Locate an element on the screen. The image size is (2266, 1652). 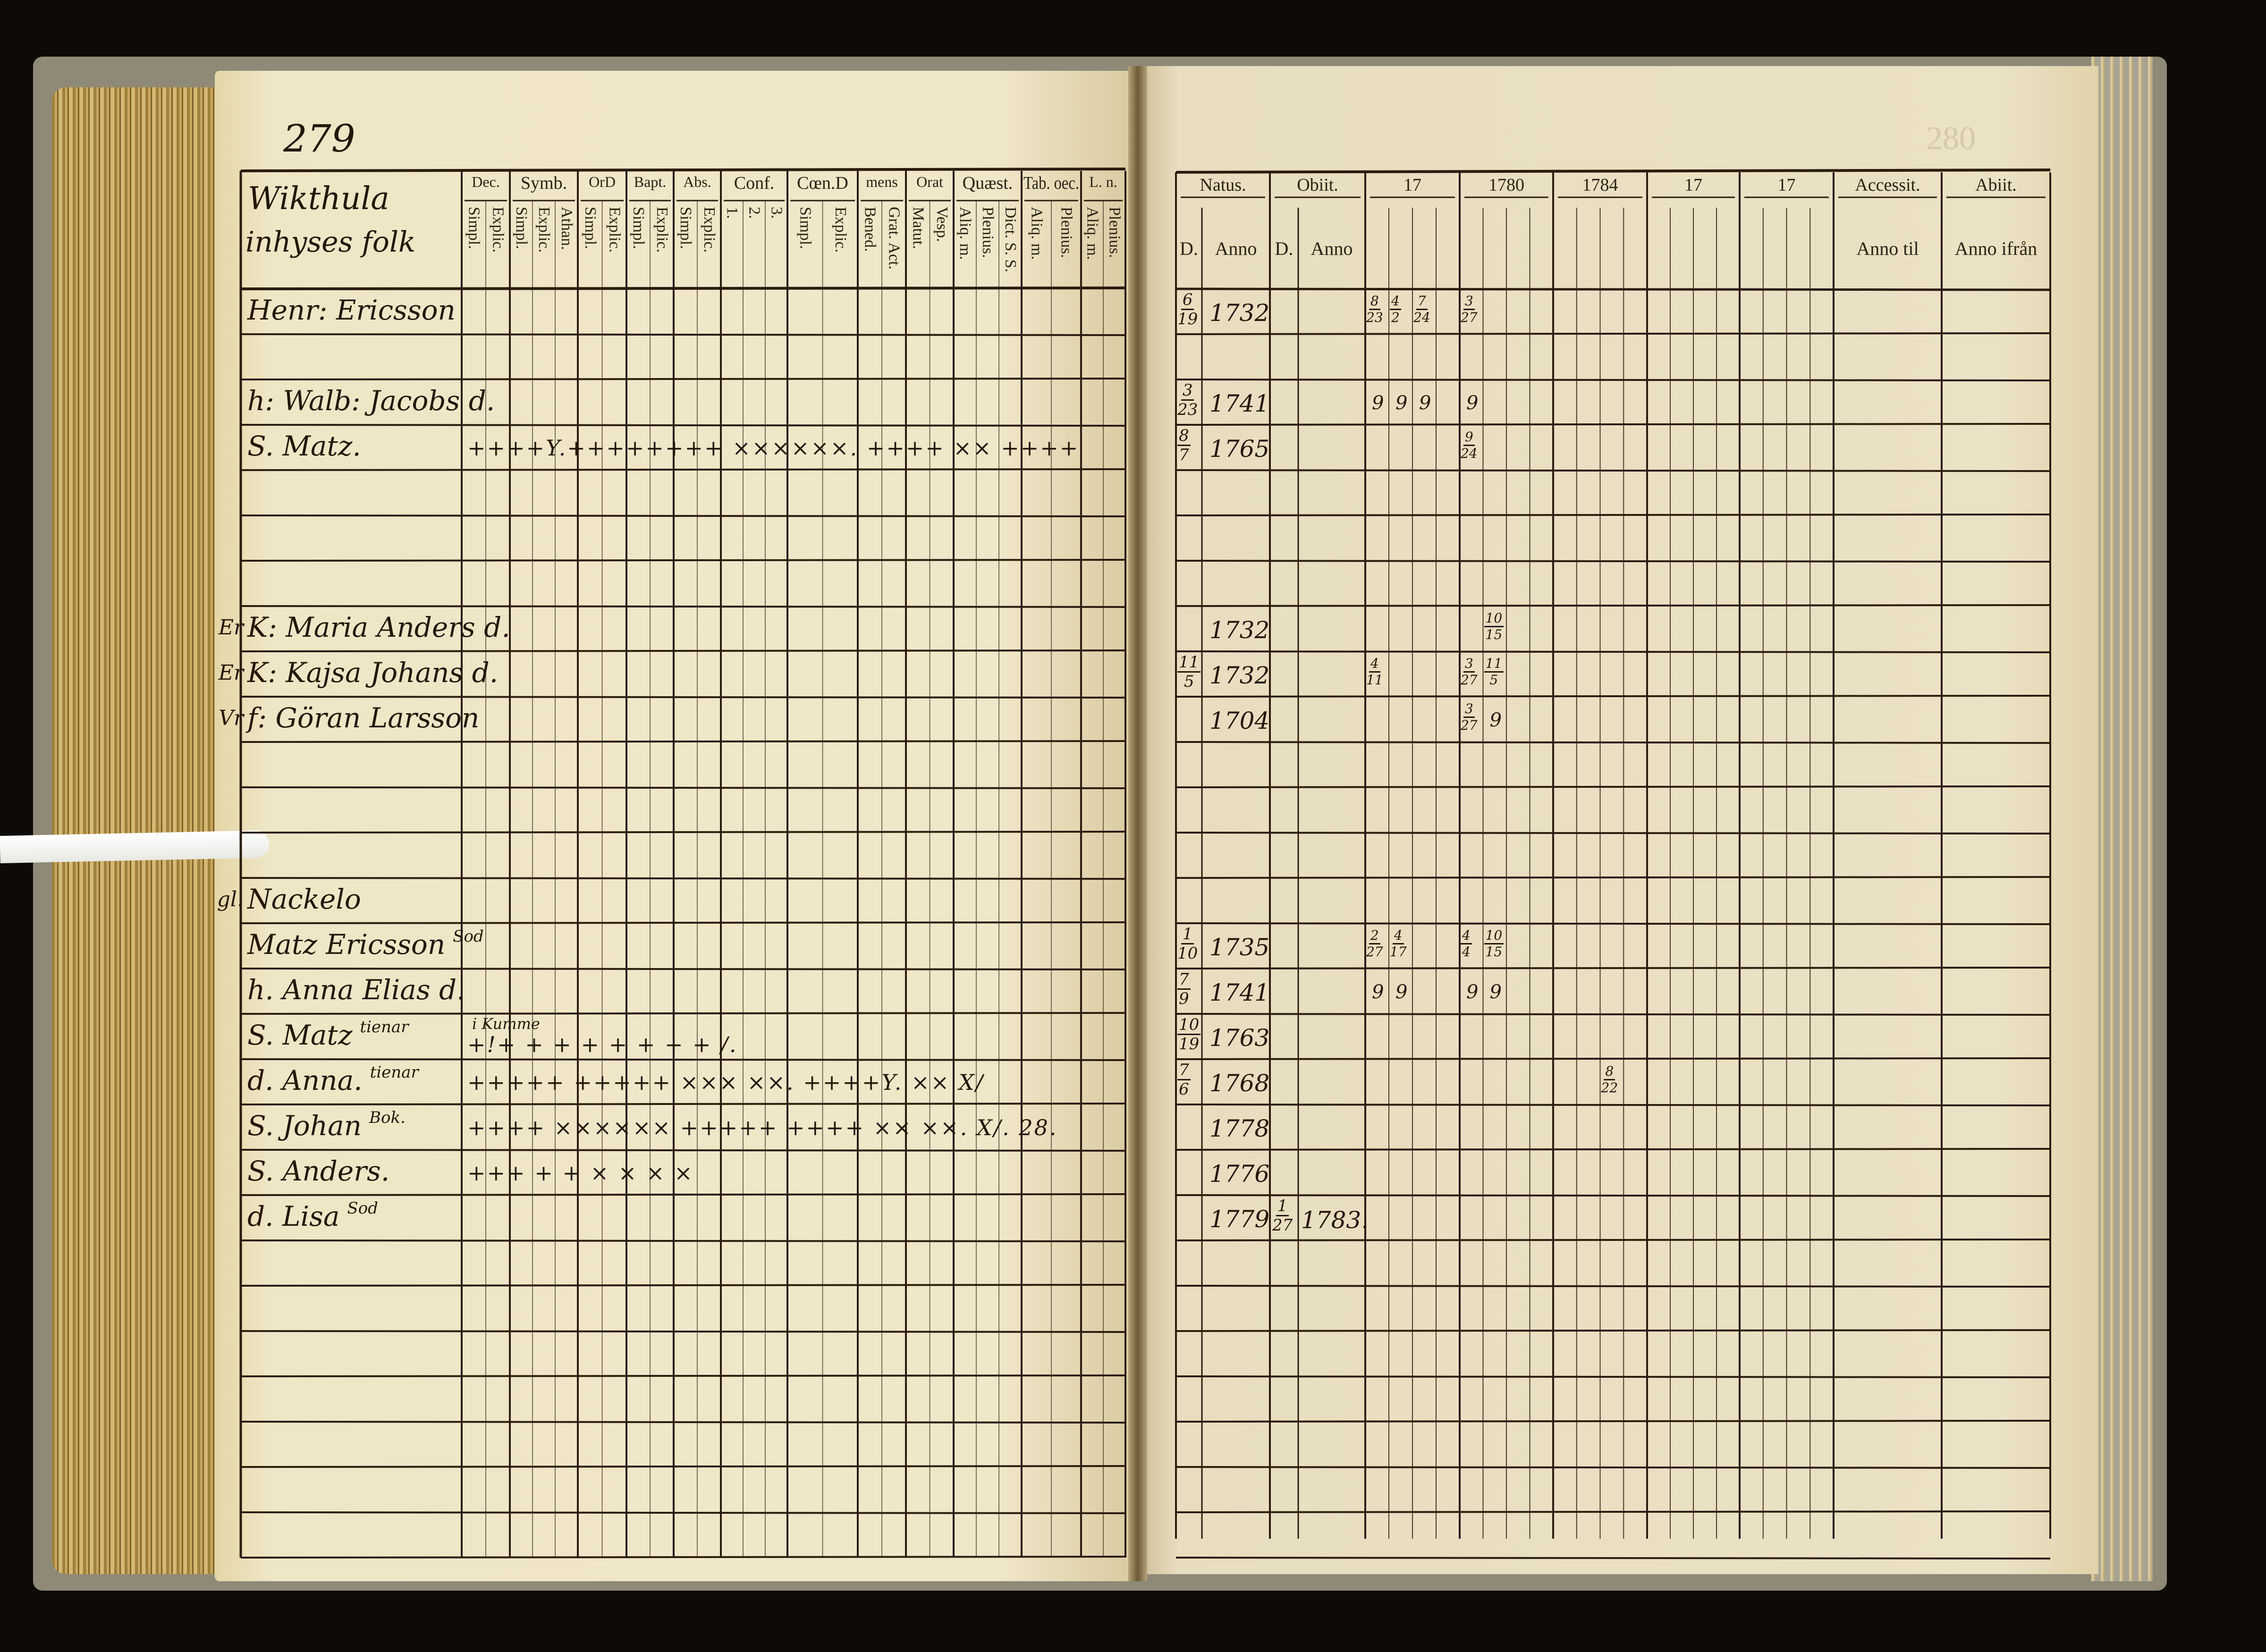
register-entry: S. Anders. is located at coordinates (318, 1171).